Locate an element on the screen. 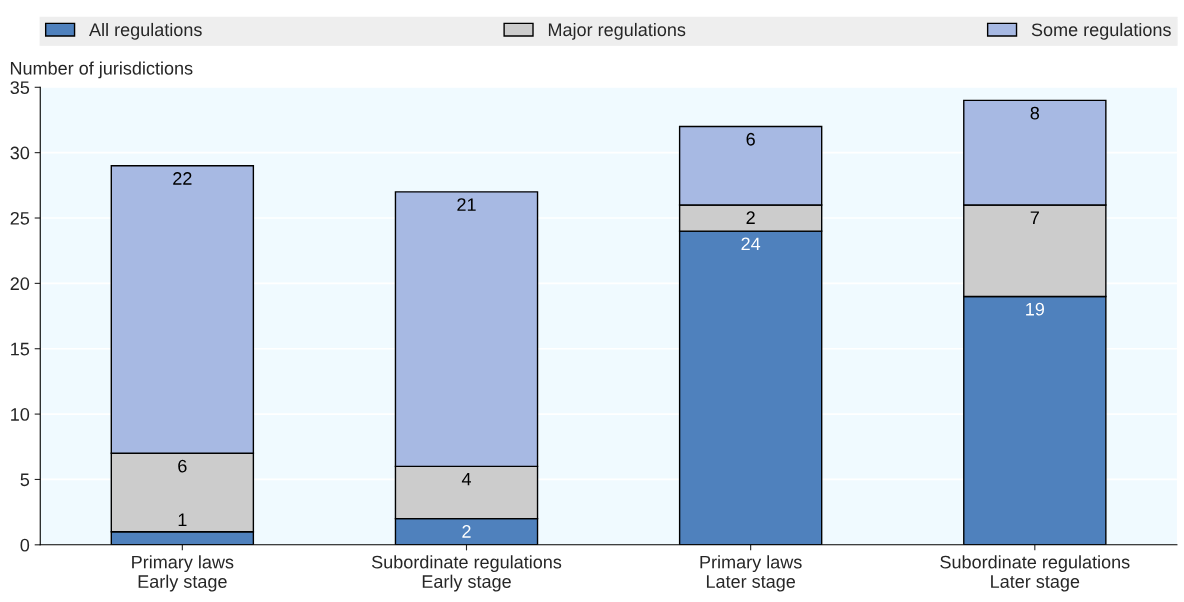 The width and height of the screenshot is (1184, 602). data-label: 1 is located at coordinates (182, 520).